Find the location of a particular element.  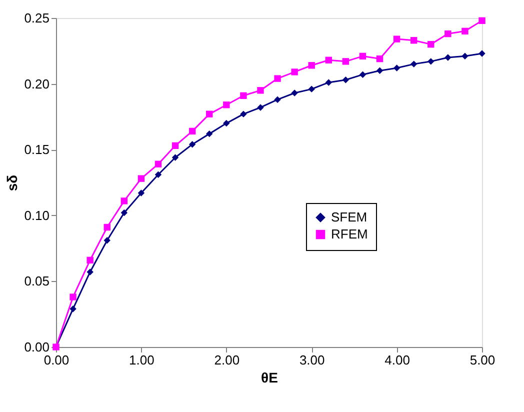

x-tick-label: 1.00 is located at coordinates (141, 360).